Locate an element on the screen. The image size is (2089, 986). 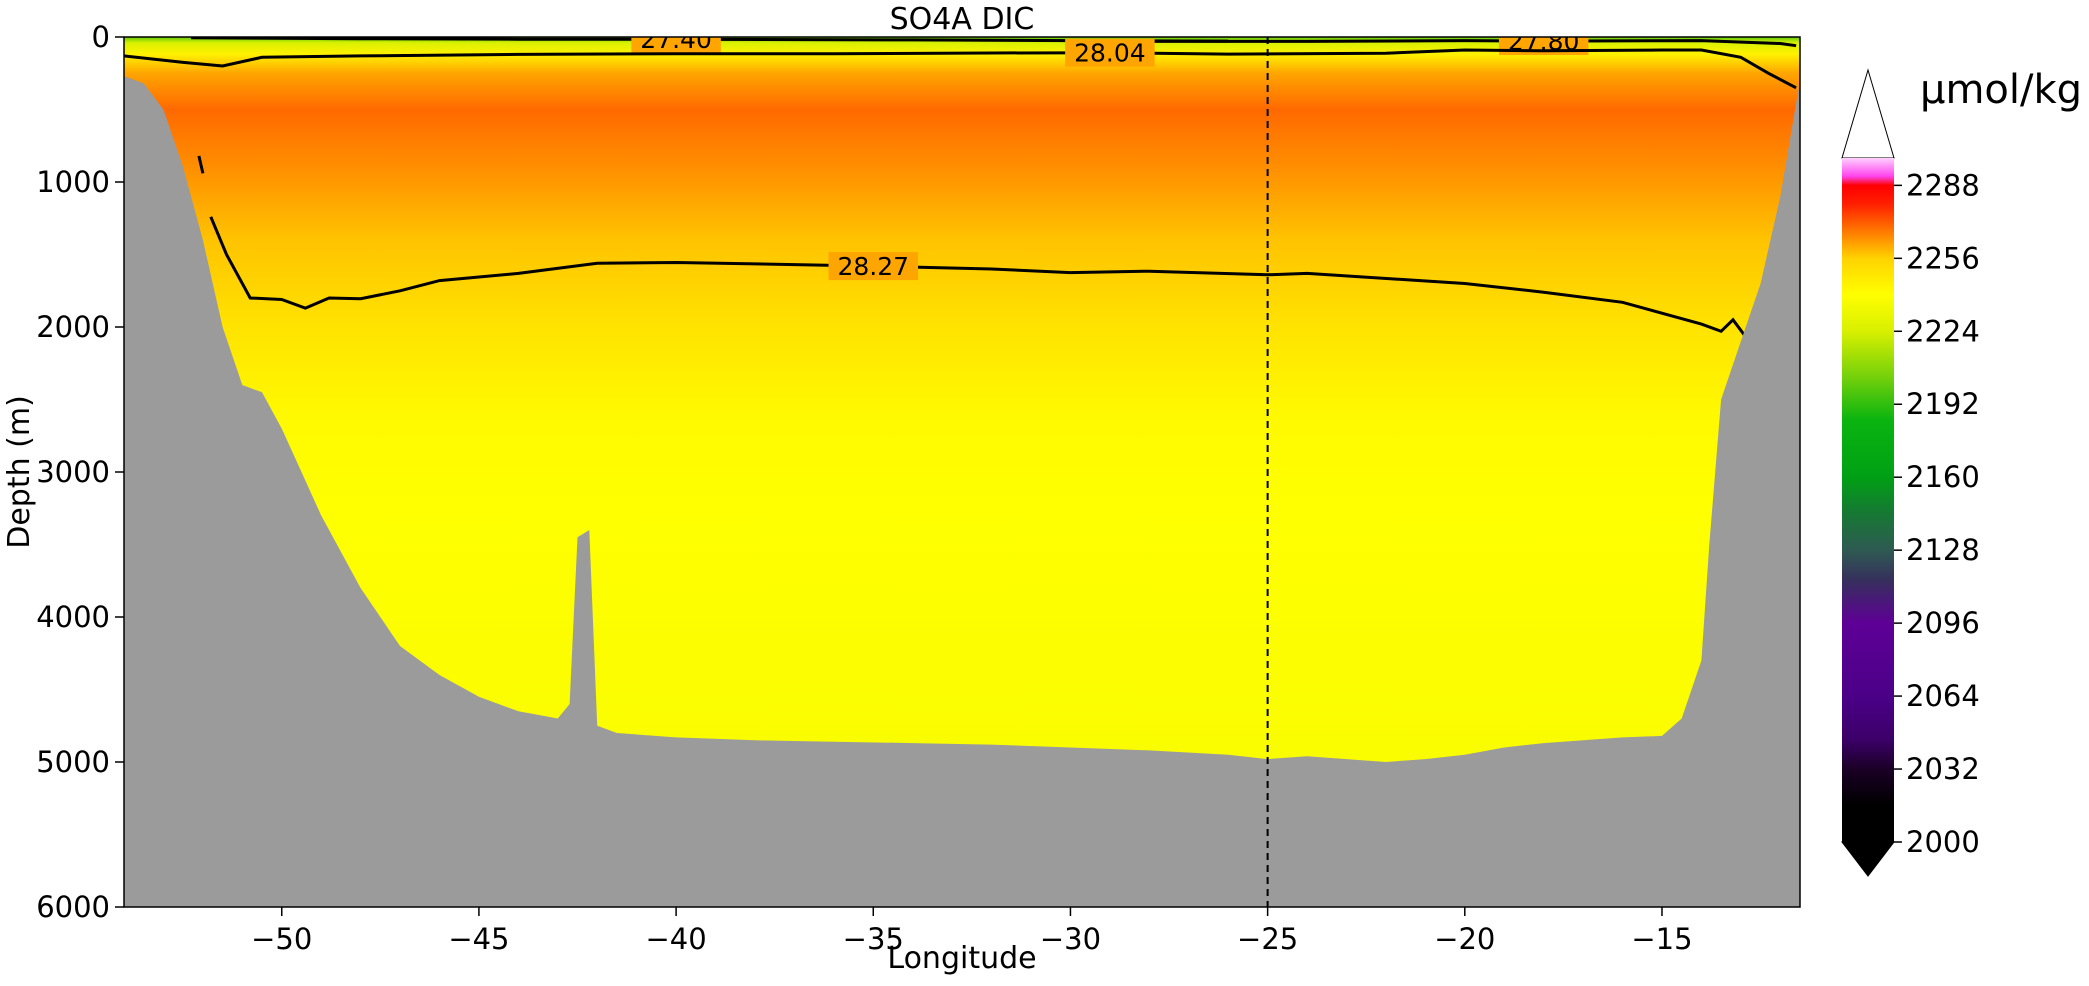
colorbar-tick-label: 2064 is located at coordinates (1943, 696).